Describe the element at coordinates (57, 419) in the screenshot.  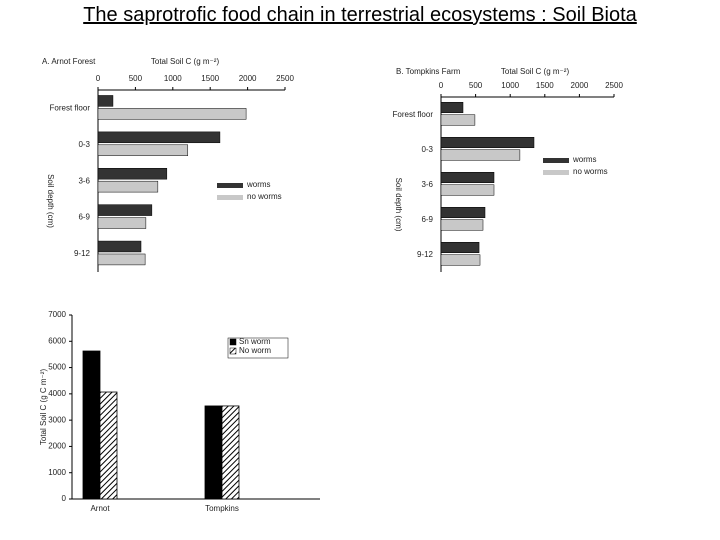
I see `y-tick-label: 3000` at that location.